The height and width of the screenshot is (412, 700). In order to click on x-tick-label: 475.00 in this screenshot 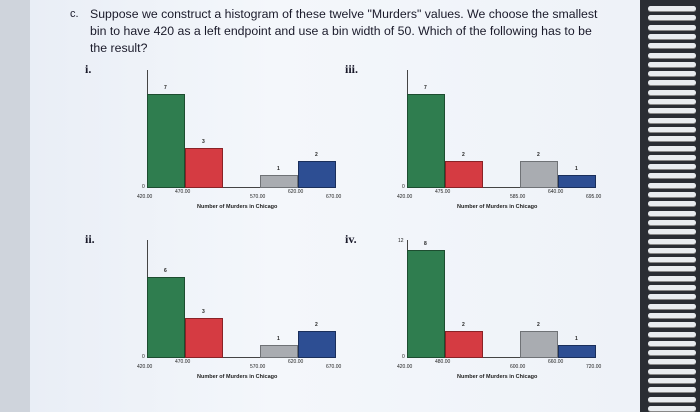, I will do `click(443, 192)`.